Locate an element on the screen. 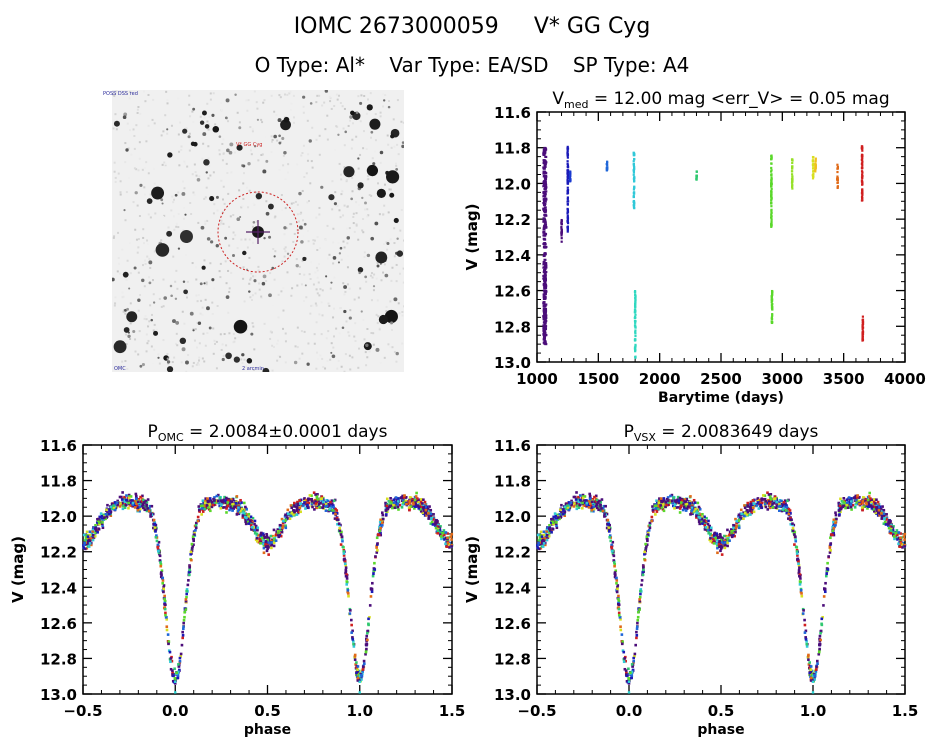 This screenshot has width=944, height=747. x-axis-label: Barytime (days) is located at coordinates (721, 398).